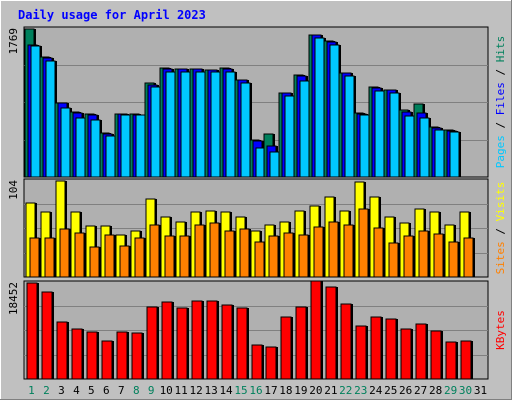  Describe the element at coordinates (230, 124) in the screenshot. I see `bar-pages-day-14-face` at that location.